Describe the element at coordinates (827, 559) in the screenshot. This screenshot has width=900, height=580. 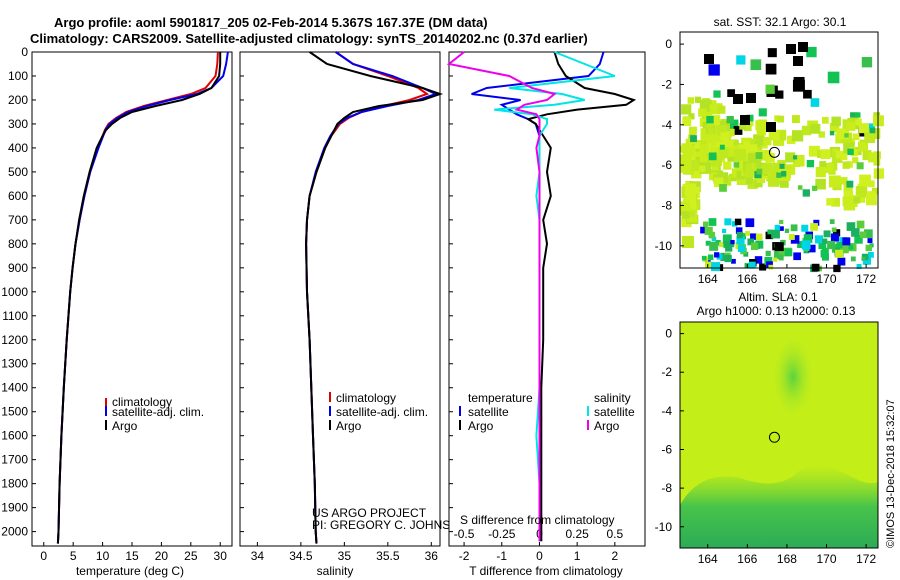
I see `longitude-tick-label: 170` at that location.